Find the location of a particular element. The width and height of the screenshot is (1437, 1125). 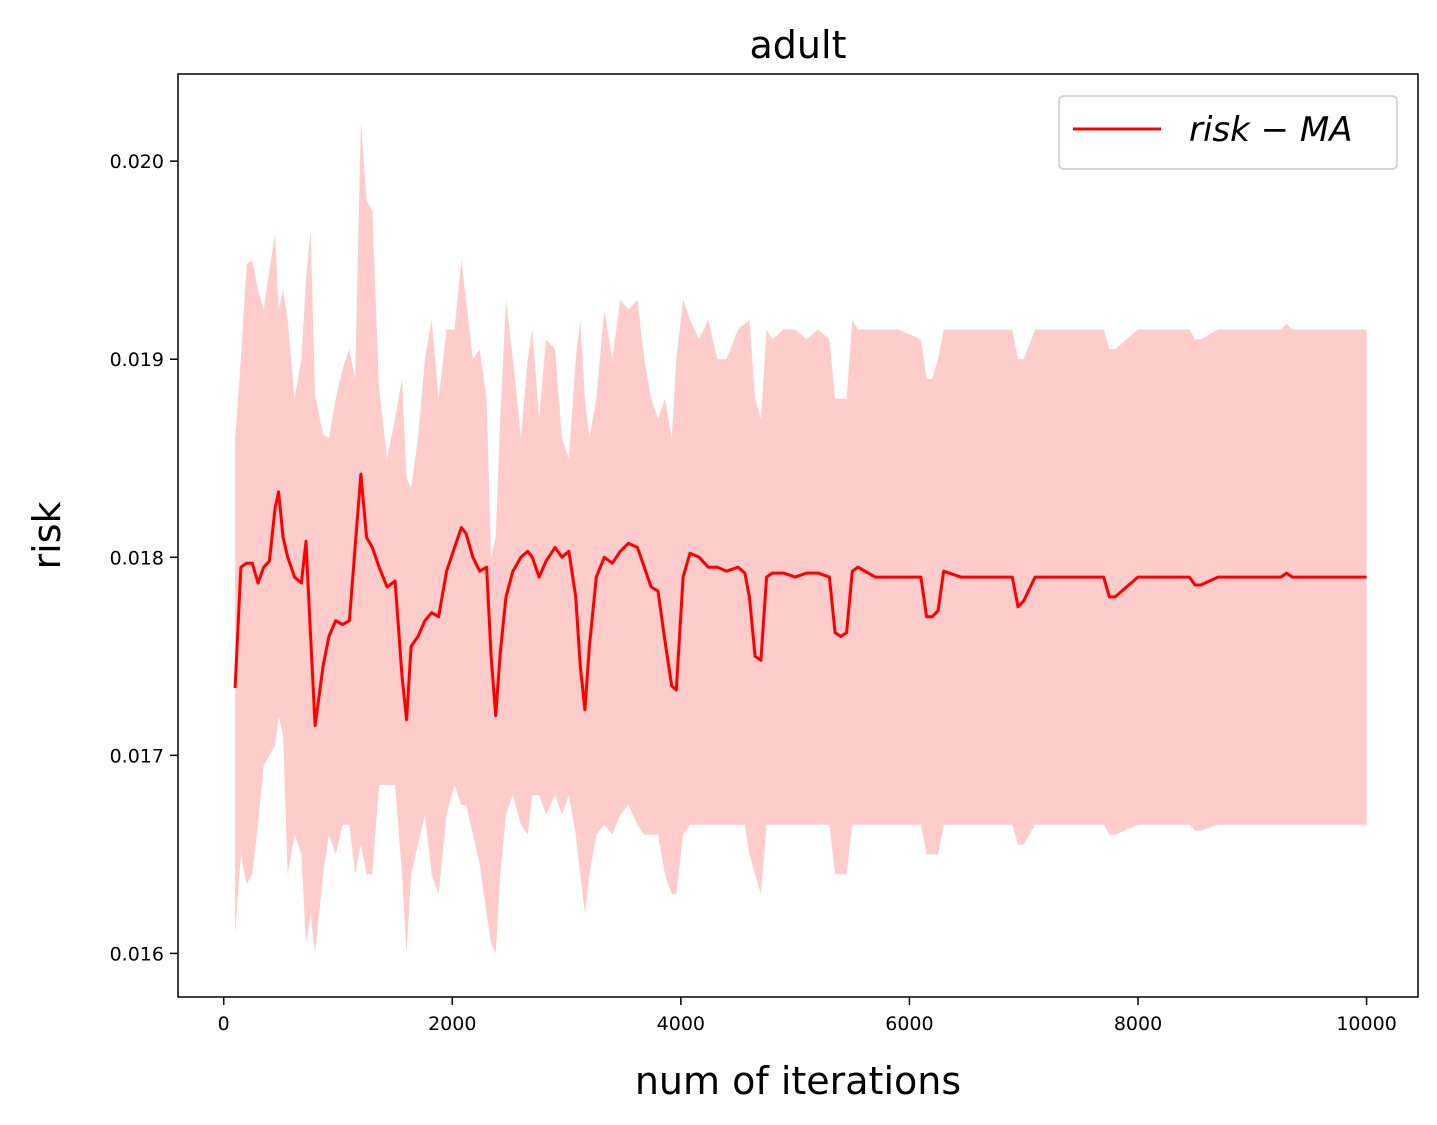

chart-title: adult is located at coordinates (798, 45).